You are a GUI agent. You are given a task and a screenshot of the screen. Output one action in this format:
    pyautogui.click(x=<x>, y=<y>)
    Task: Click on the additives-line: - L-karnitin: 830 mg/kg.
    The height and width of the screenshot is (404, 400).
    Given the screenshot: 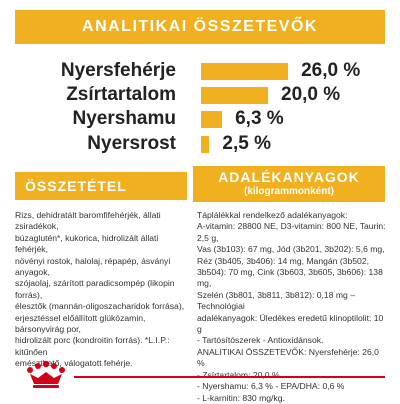 What is the action you would take?
    pyautogui.click(x=241, y=397)
    